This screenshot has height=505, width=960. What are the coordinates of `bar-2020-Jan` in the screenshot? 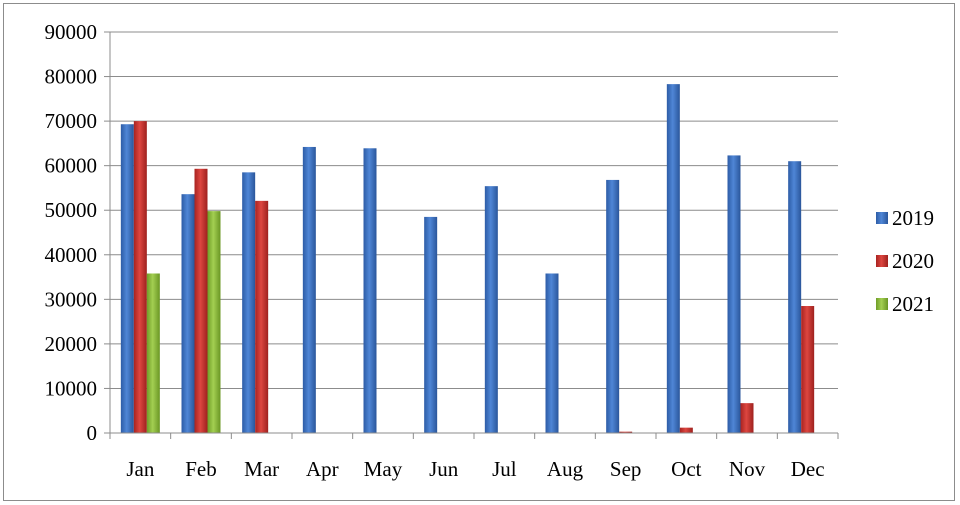 It's located at (140, 277).